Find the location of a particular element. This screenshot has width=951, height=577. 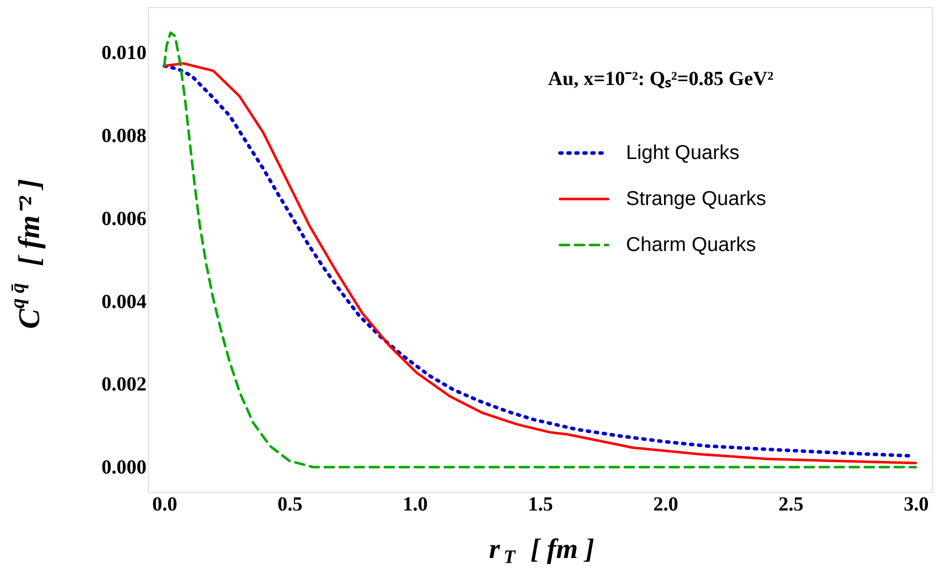

x-tick-label: 2.0 is located at coordinates (665, 505).